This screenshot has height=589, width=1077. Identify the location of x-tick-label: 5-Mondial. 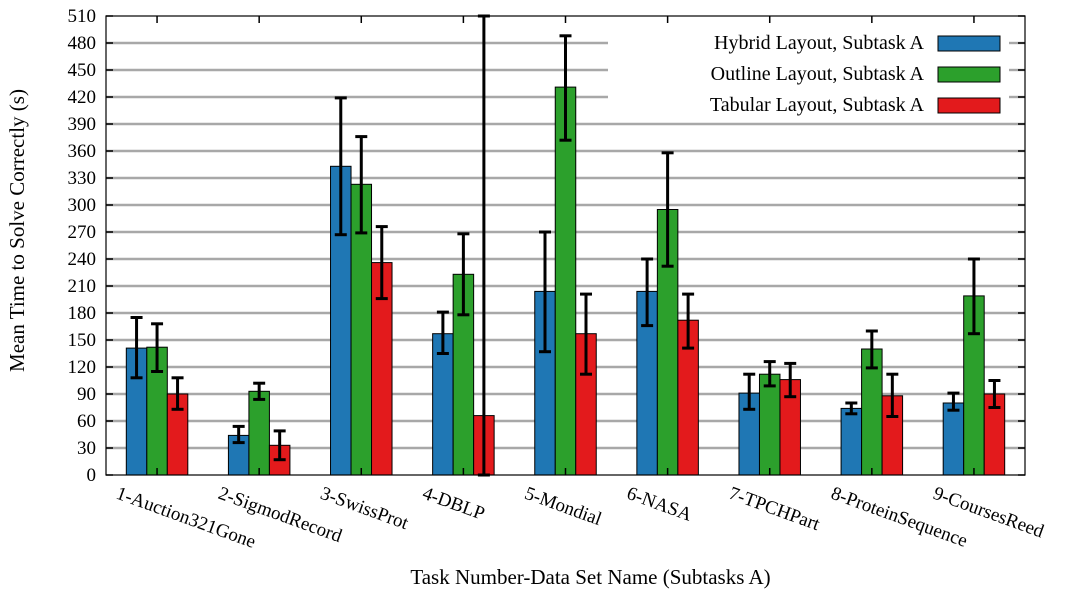
(563, 506).